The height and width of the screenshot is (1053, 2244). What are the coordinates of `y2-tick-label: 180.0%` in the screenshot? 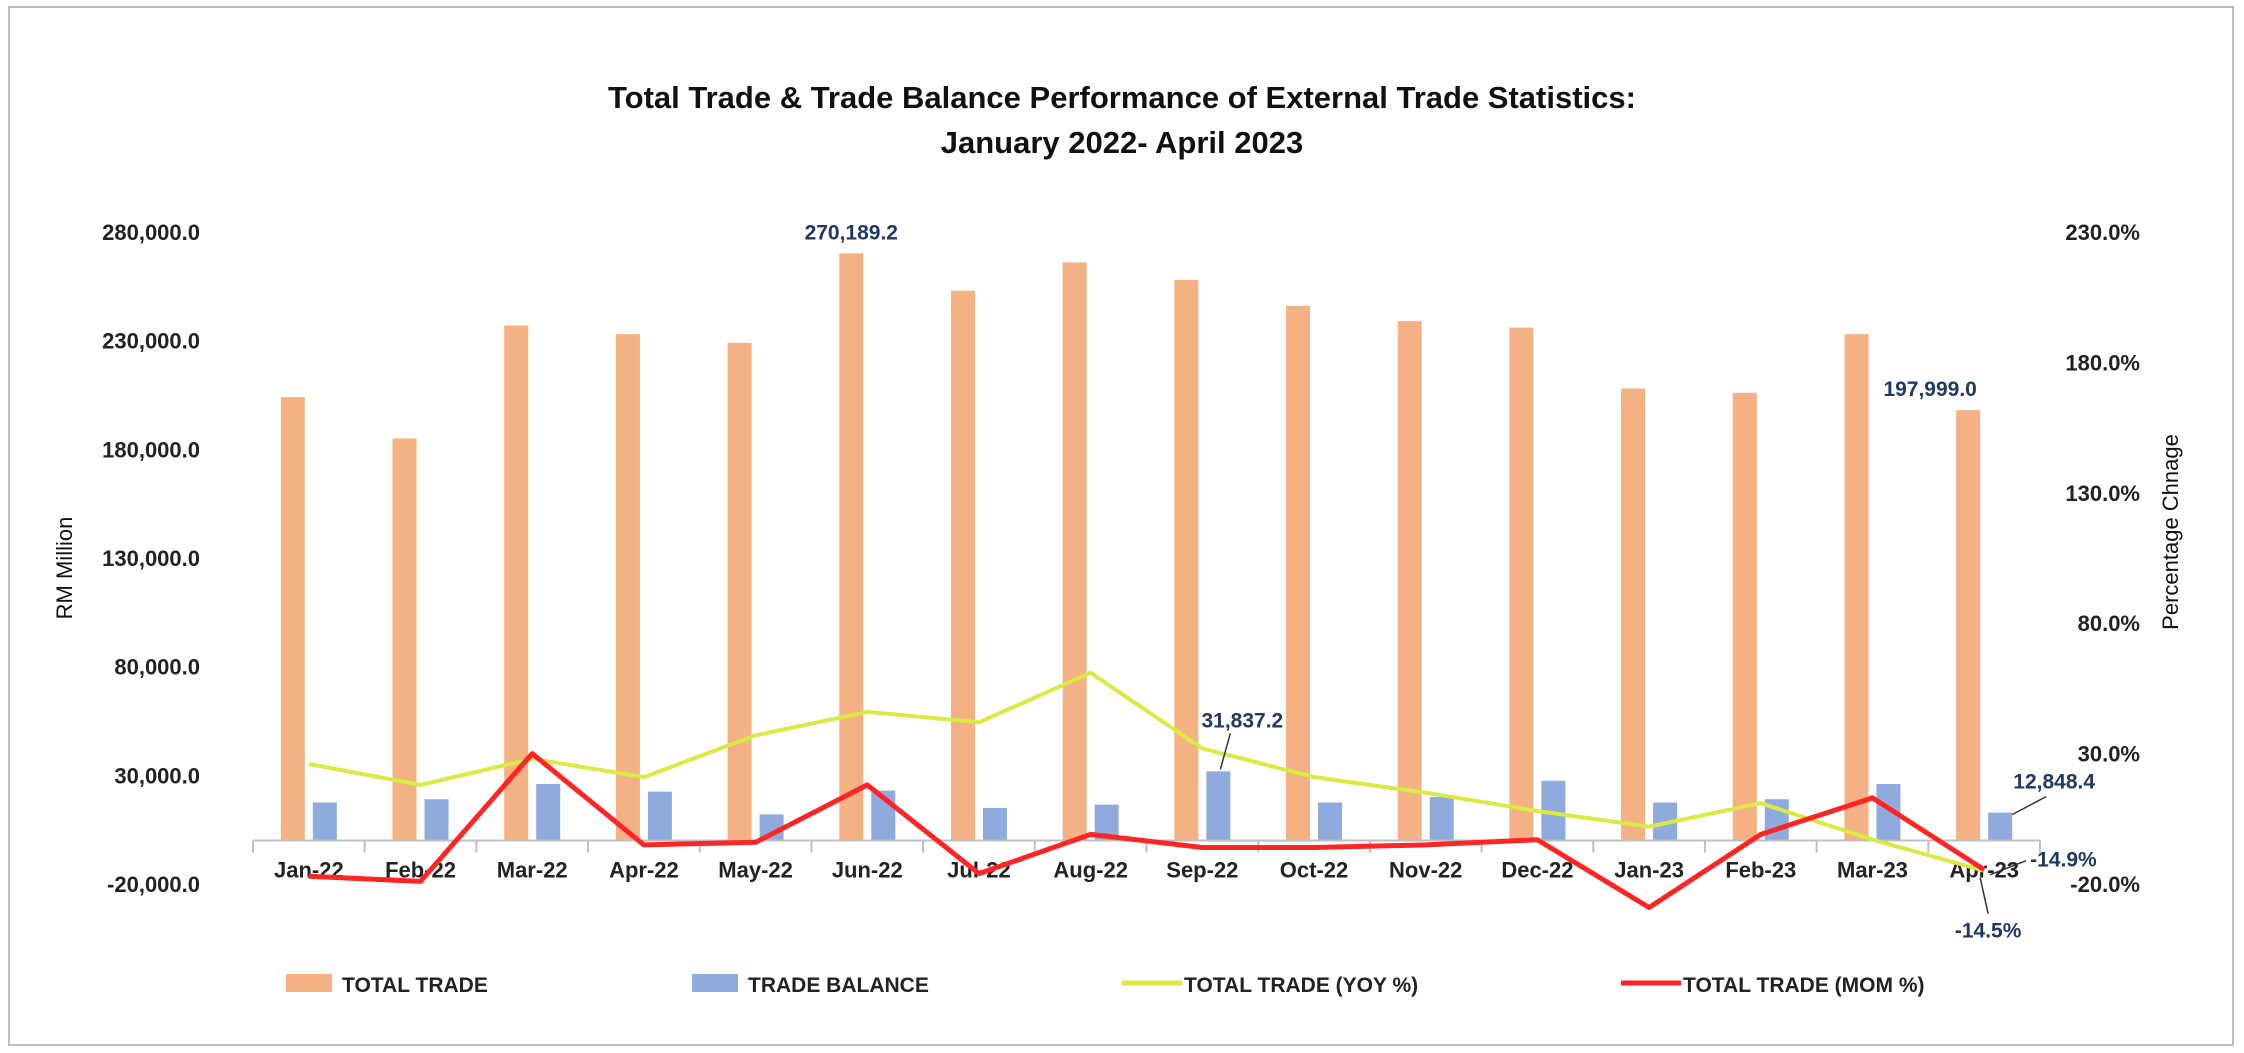 It's located at (2102, 362).